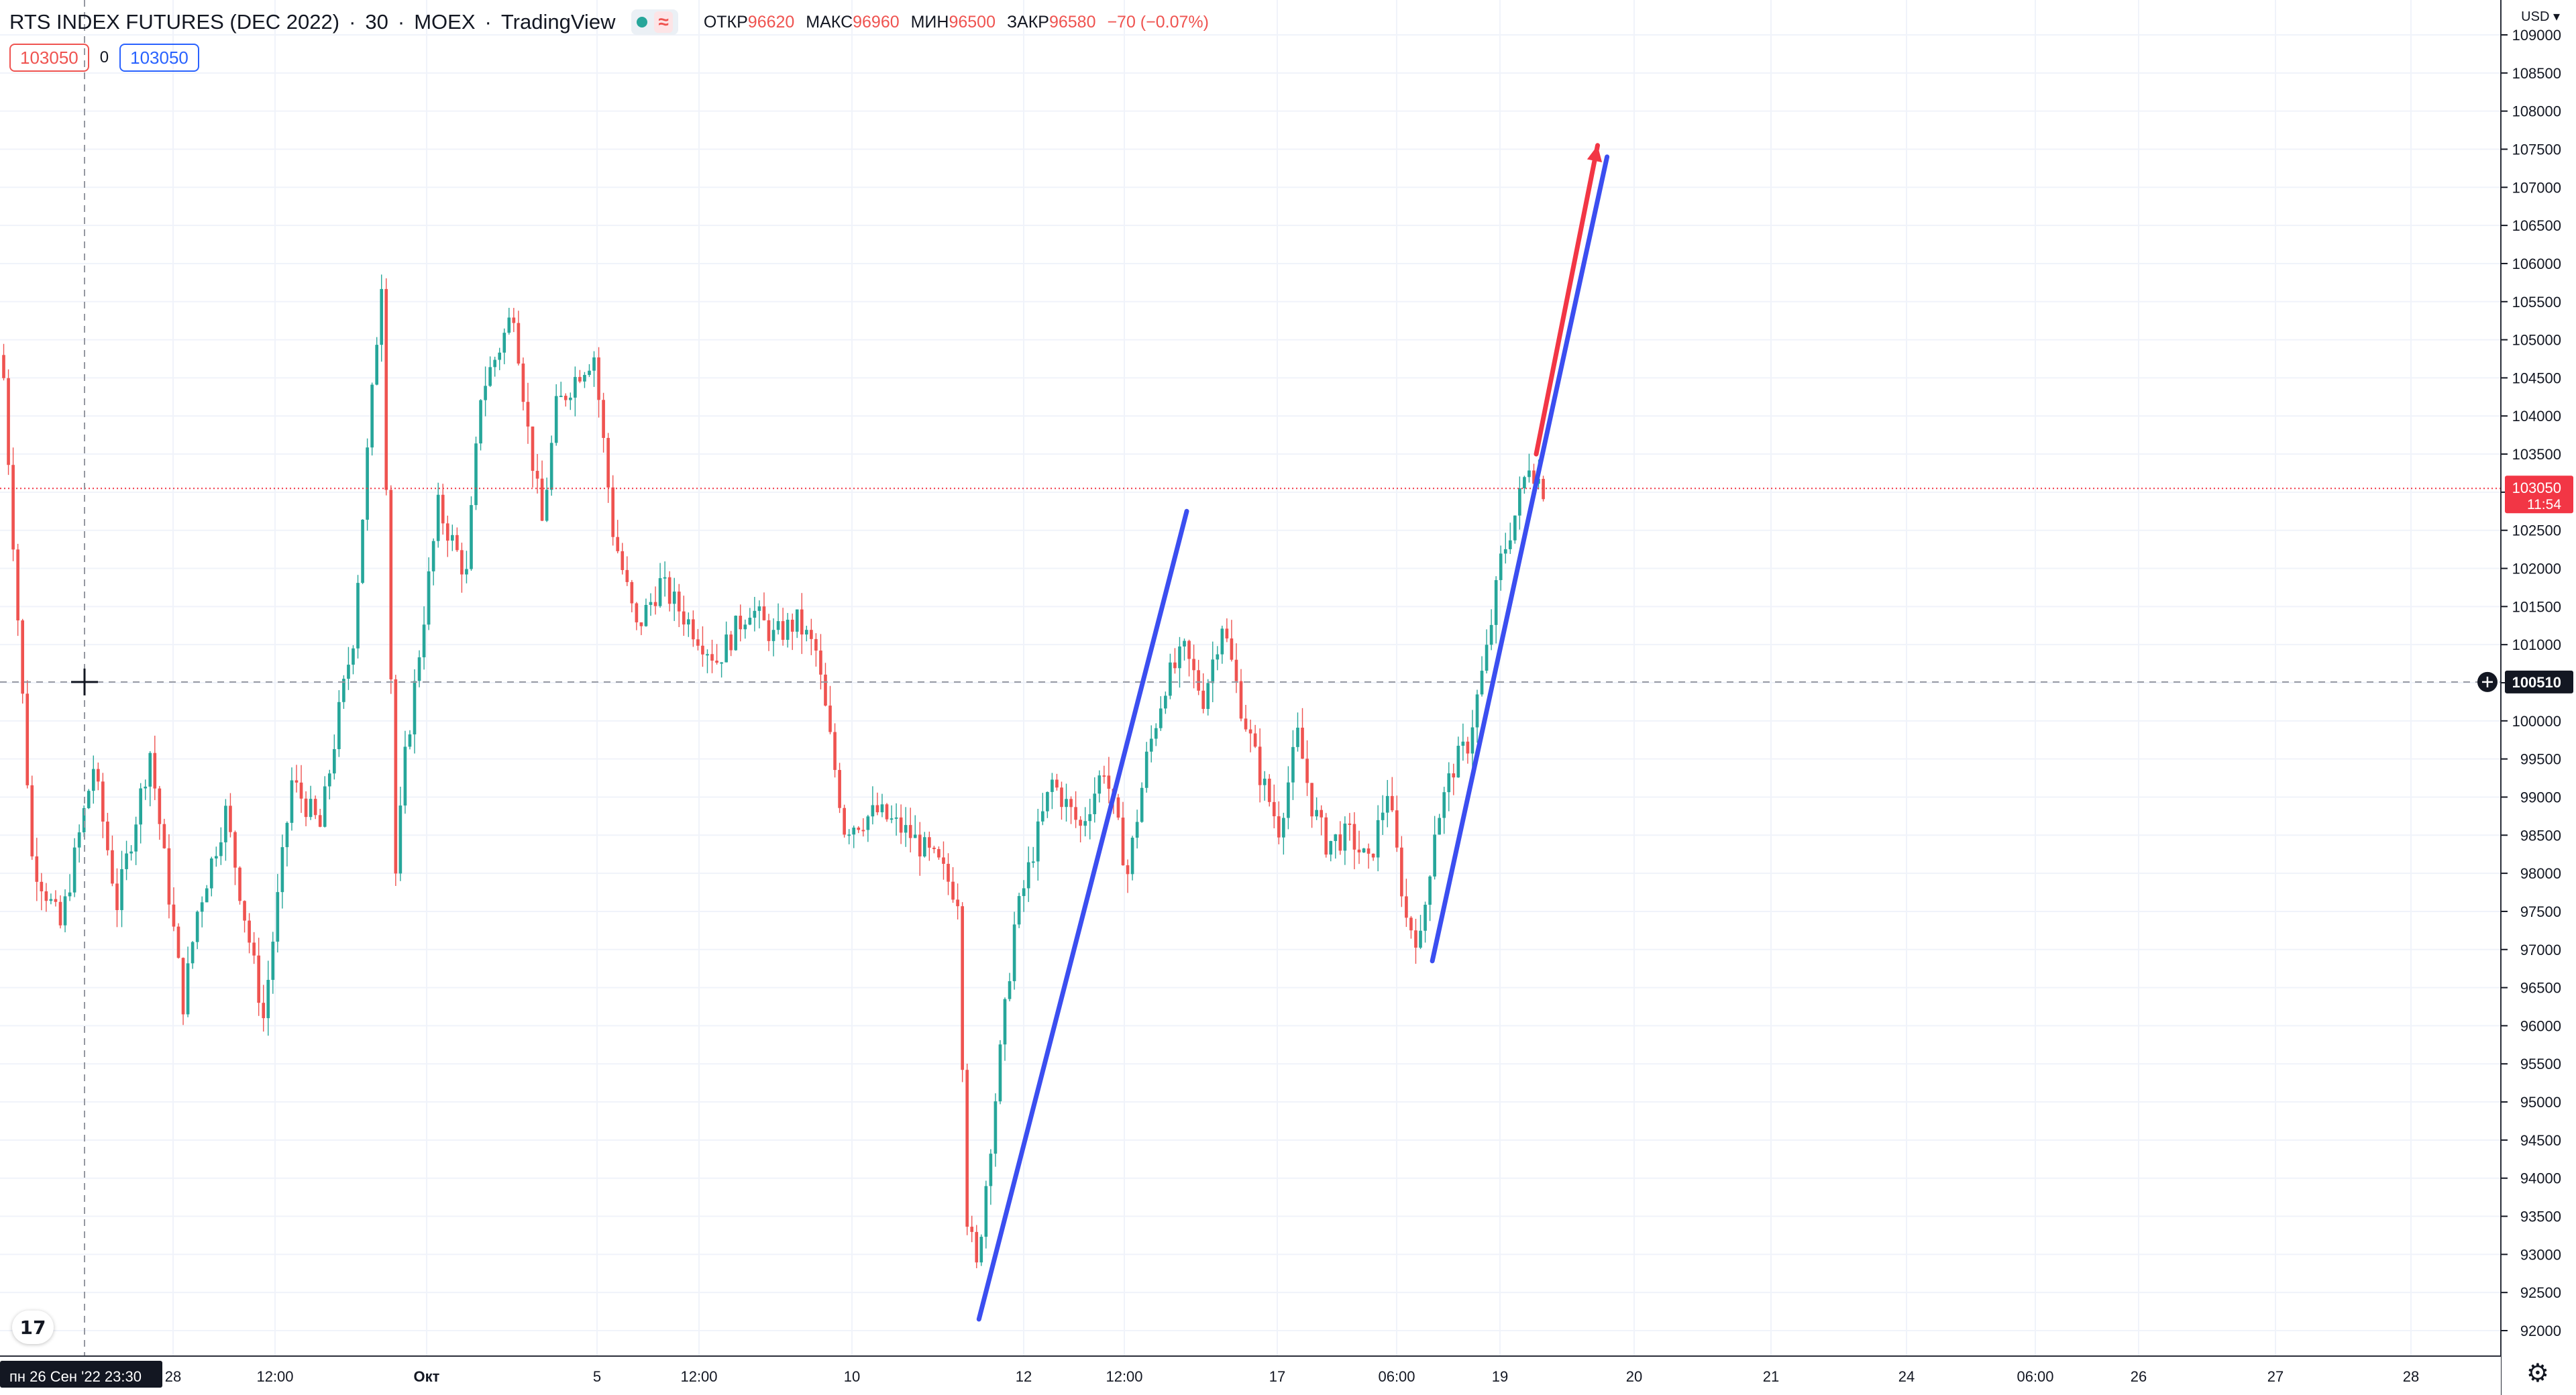  Describe the element at coordinates (33, 1327) in the screenshot. I see `tradingview-logo-icon: 17` at that location.